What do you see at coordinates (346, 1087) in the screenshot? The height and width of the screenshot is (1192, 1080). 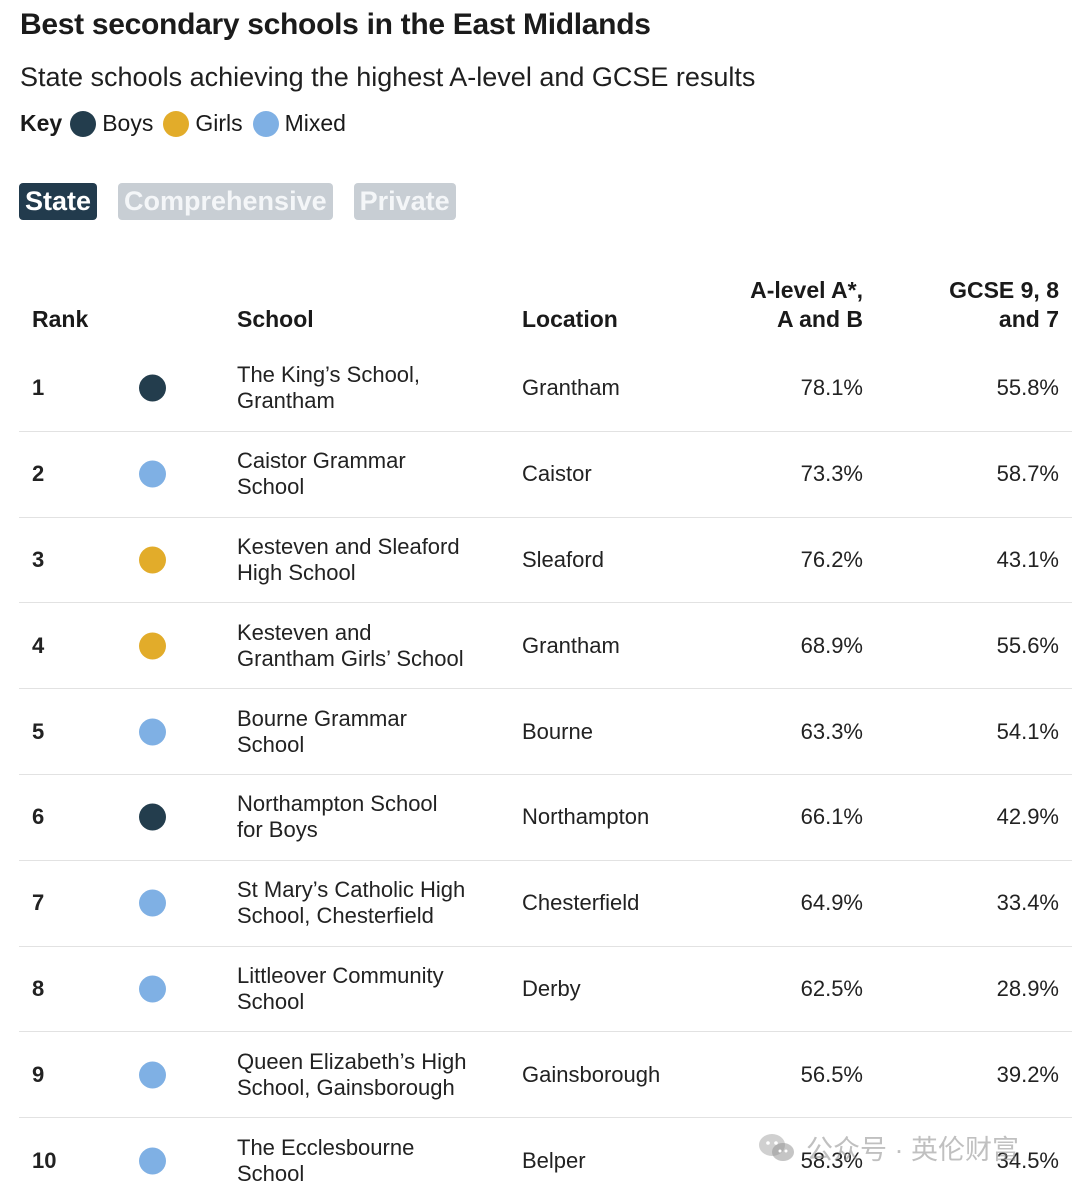 I see `school-name-line2: School, Gainsborough` at bounding box center [346, 1087].